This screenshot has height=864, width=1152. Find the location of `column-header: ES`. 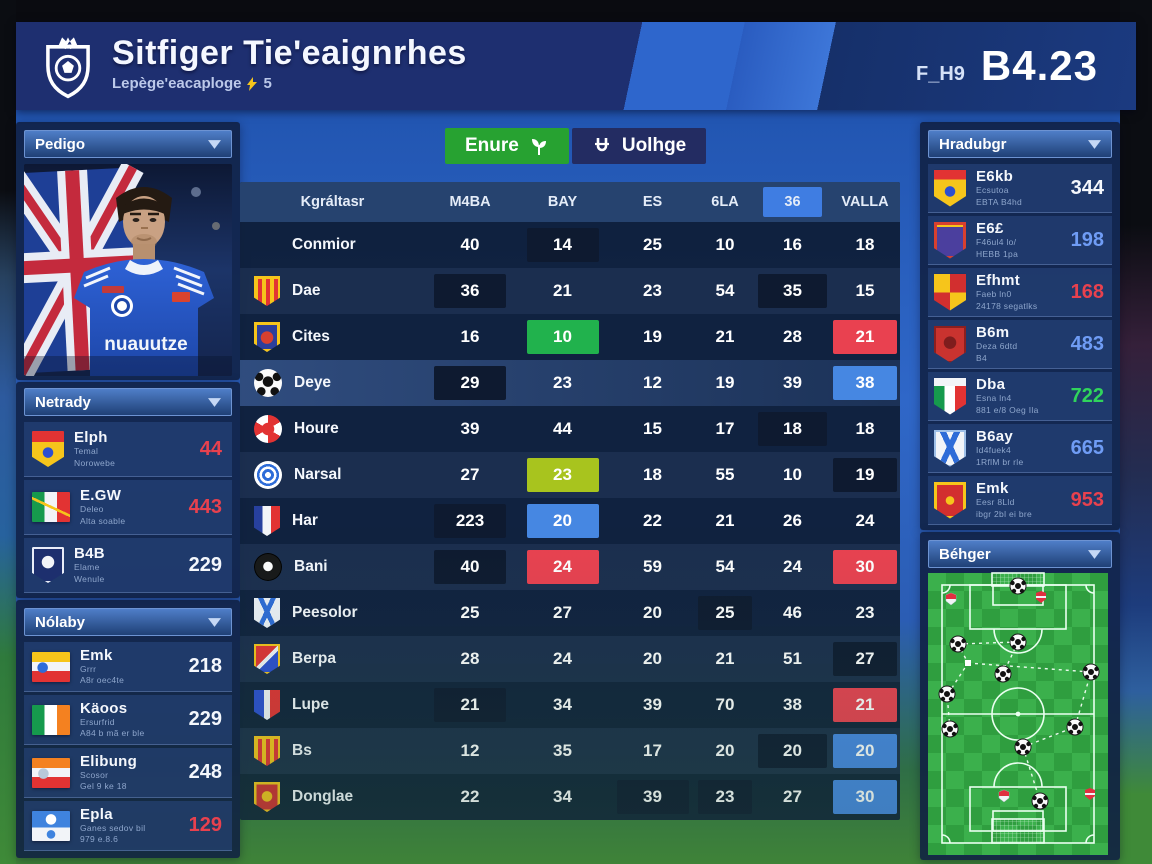

column-header: ES is located at coordinates (652, 202).